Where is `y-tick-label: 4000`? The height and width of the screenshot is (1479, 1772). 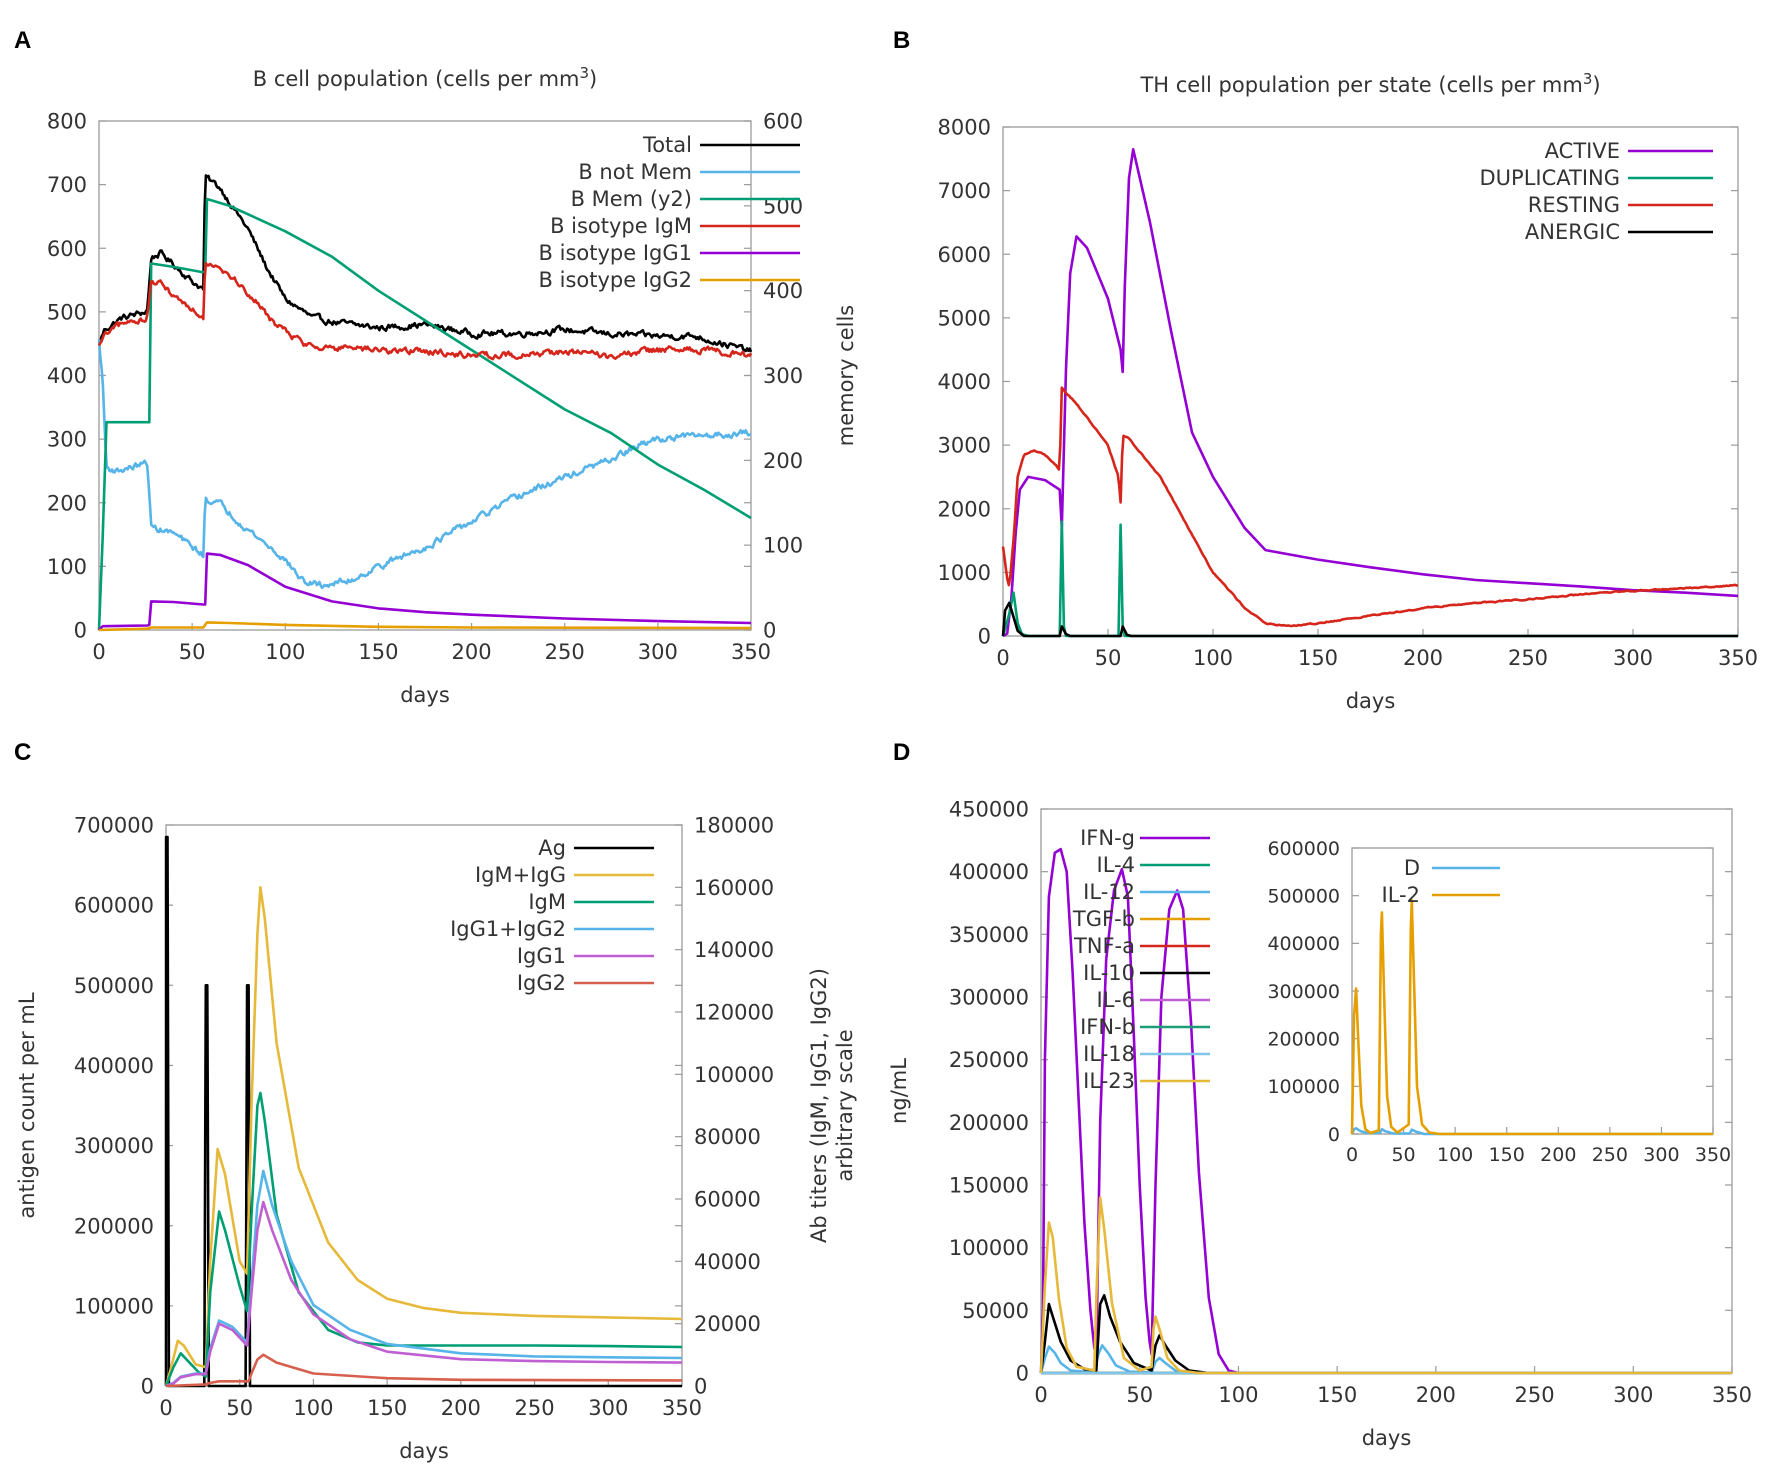
y-tick-label: 4000 is located at coordinates (964, 382).